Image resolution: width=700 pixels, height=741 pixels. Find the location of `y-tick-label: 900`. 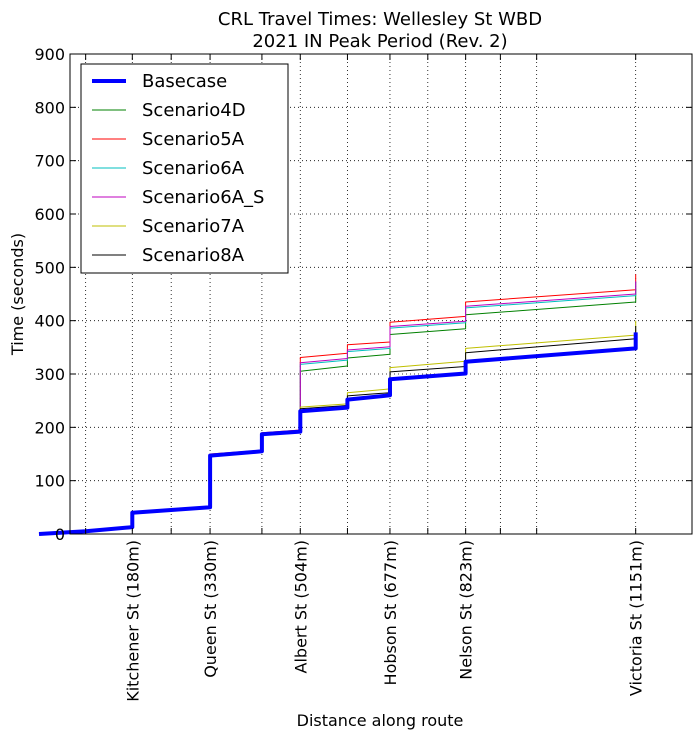

y-tick-label: 900 is located at coordinates (49, 54).